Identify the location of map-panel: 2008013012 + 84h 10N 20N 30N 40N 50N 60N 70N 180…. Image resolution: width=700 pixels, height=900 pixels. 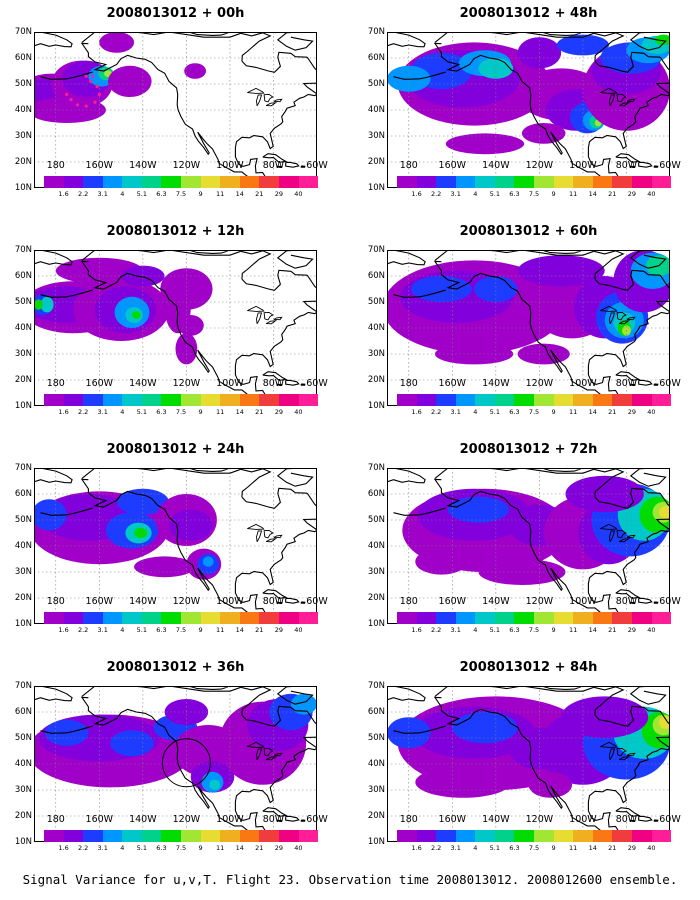
(520, 764).